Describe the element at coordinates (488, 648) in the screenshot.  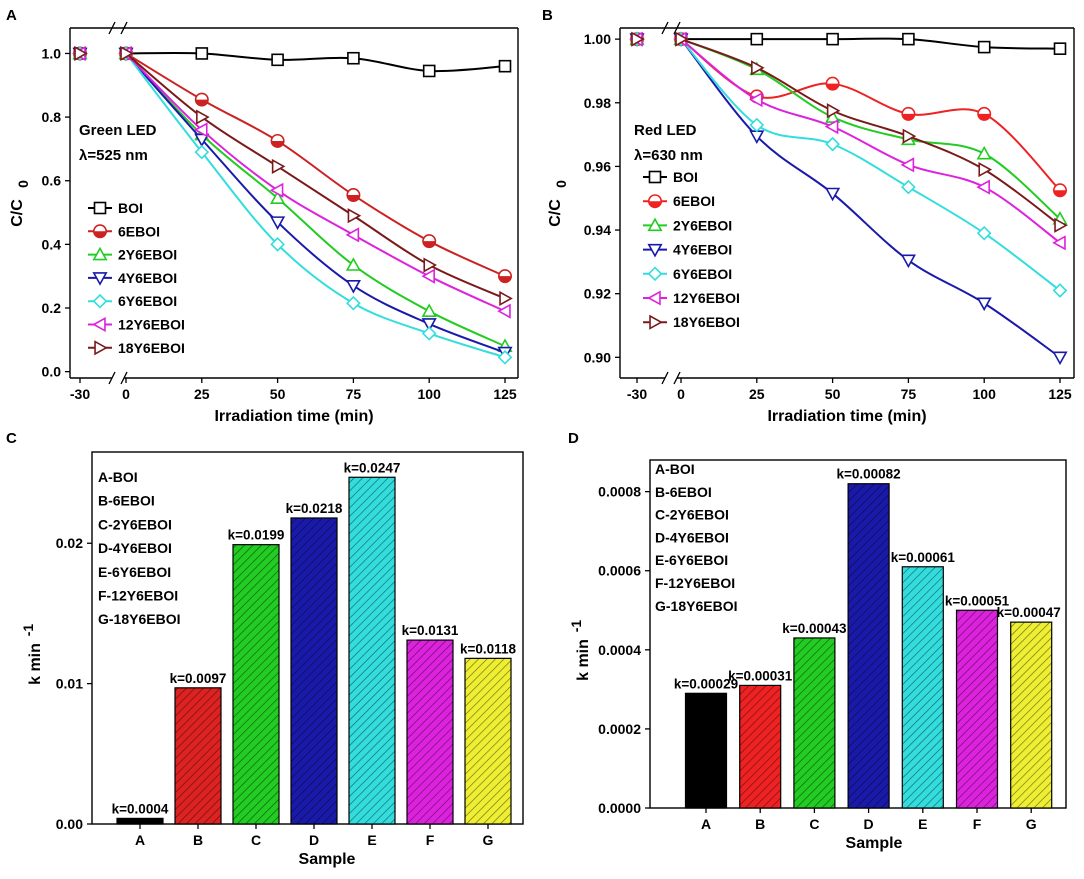
I see `data-label-G: k=0.0118` at that location.